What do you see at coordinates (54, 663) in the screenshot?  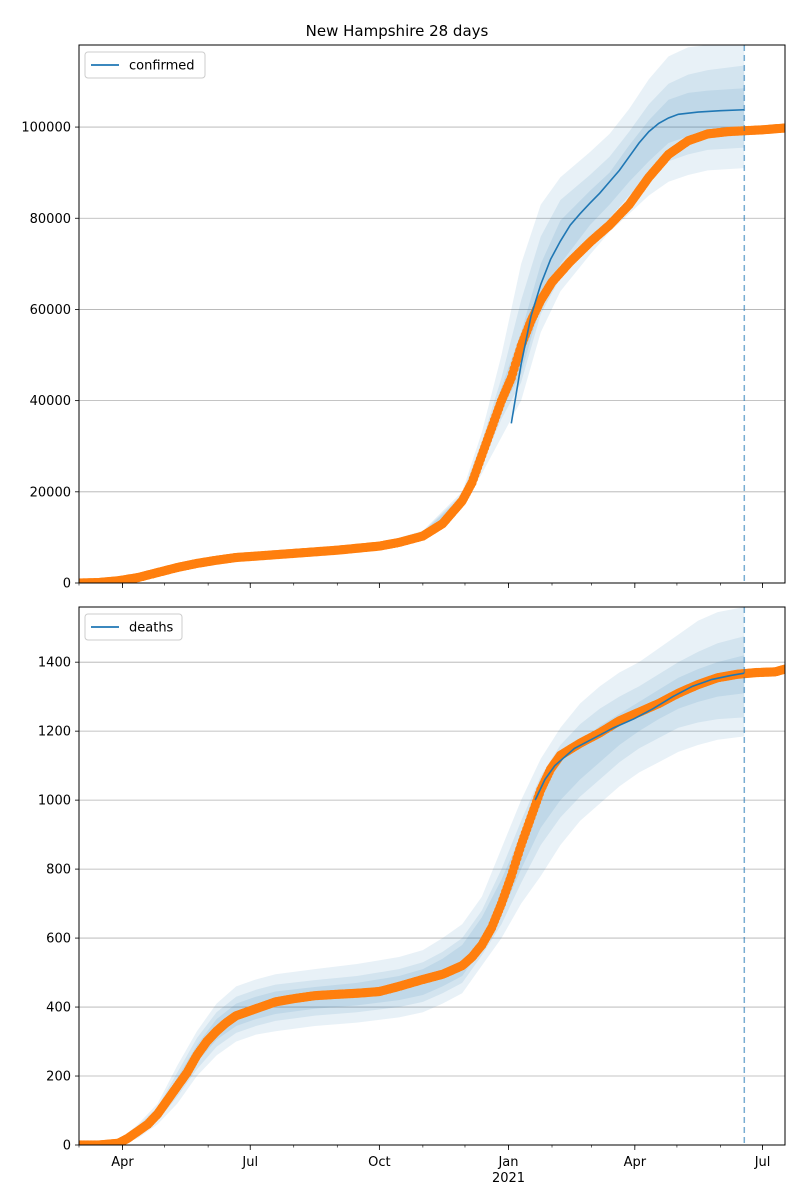 I see `y-tick-label: 1400` at bounding box center [54, 663].